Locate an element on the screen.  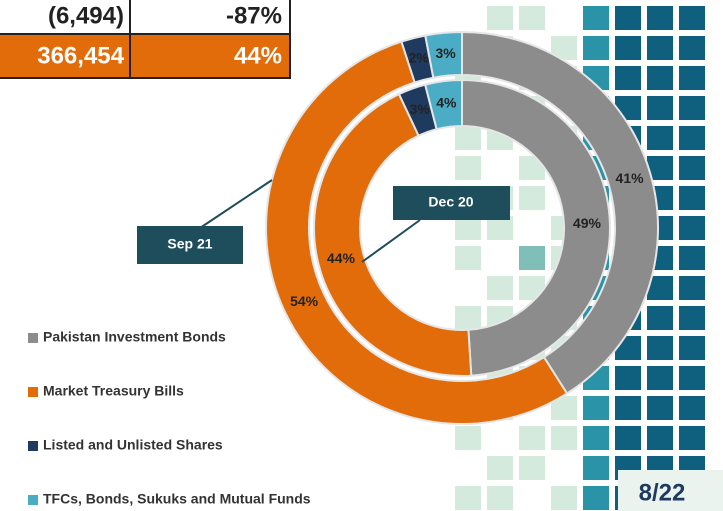
data-label: 54% is located at coordinates (304, 301).